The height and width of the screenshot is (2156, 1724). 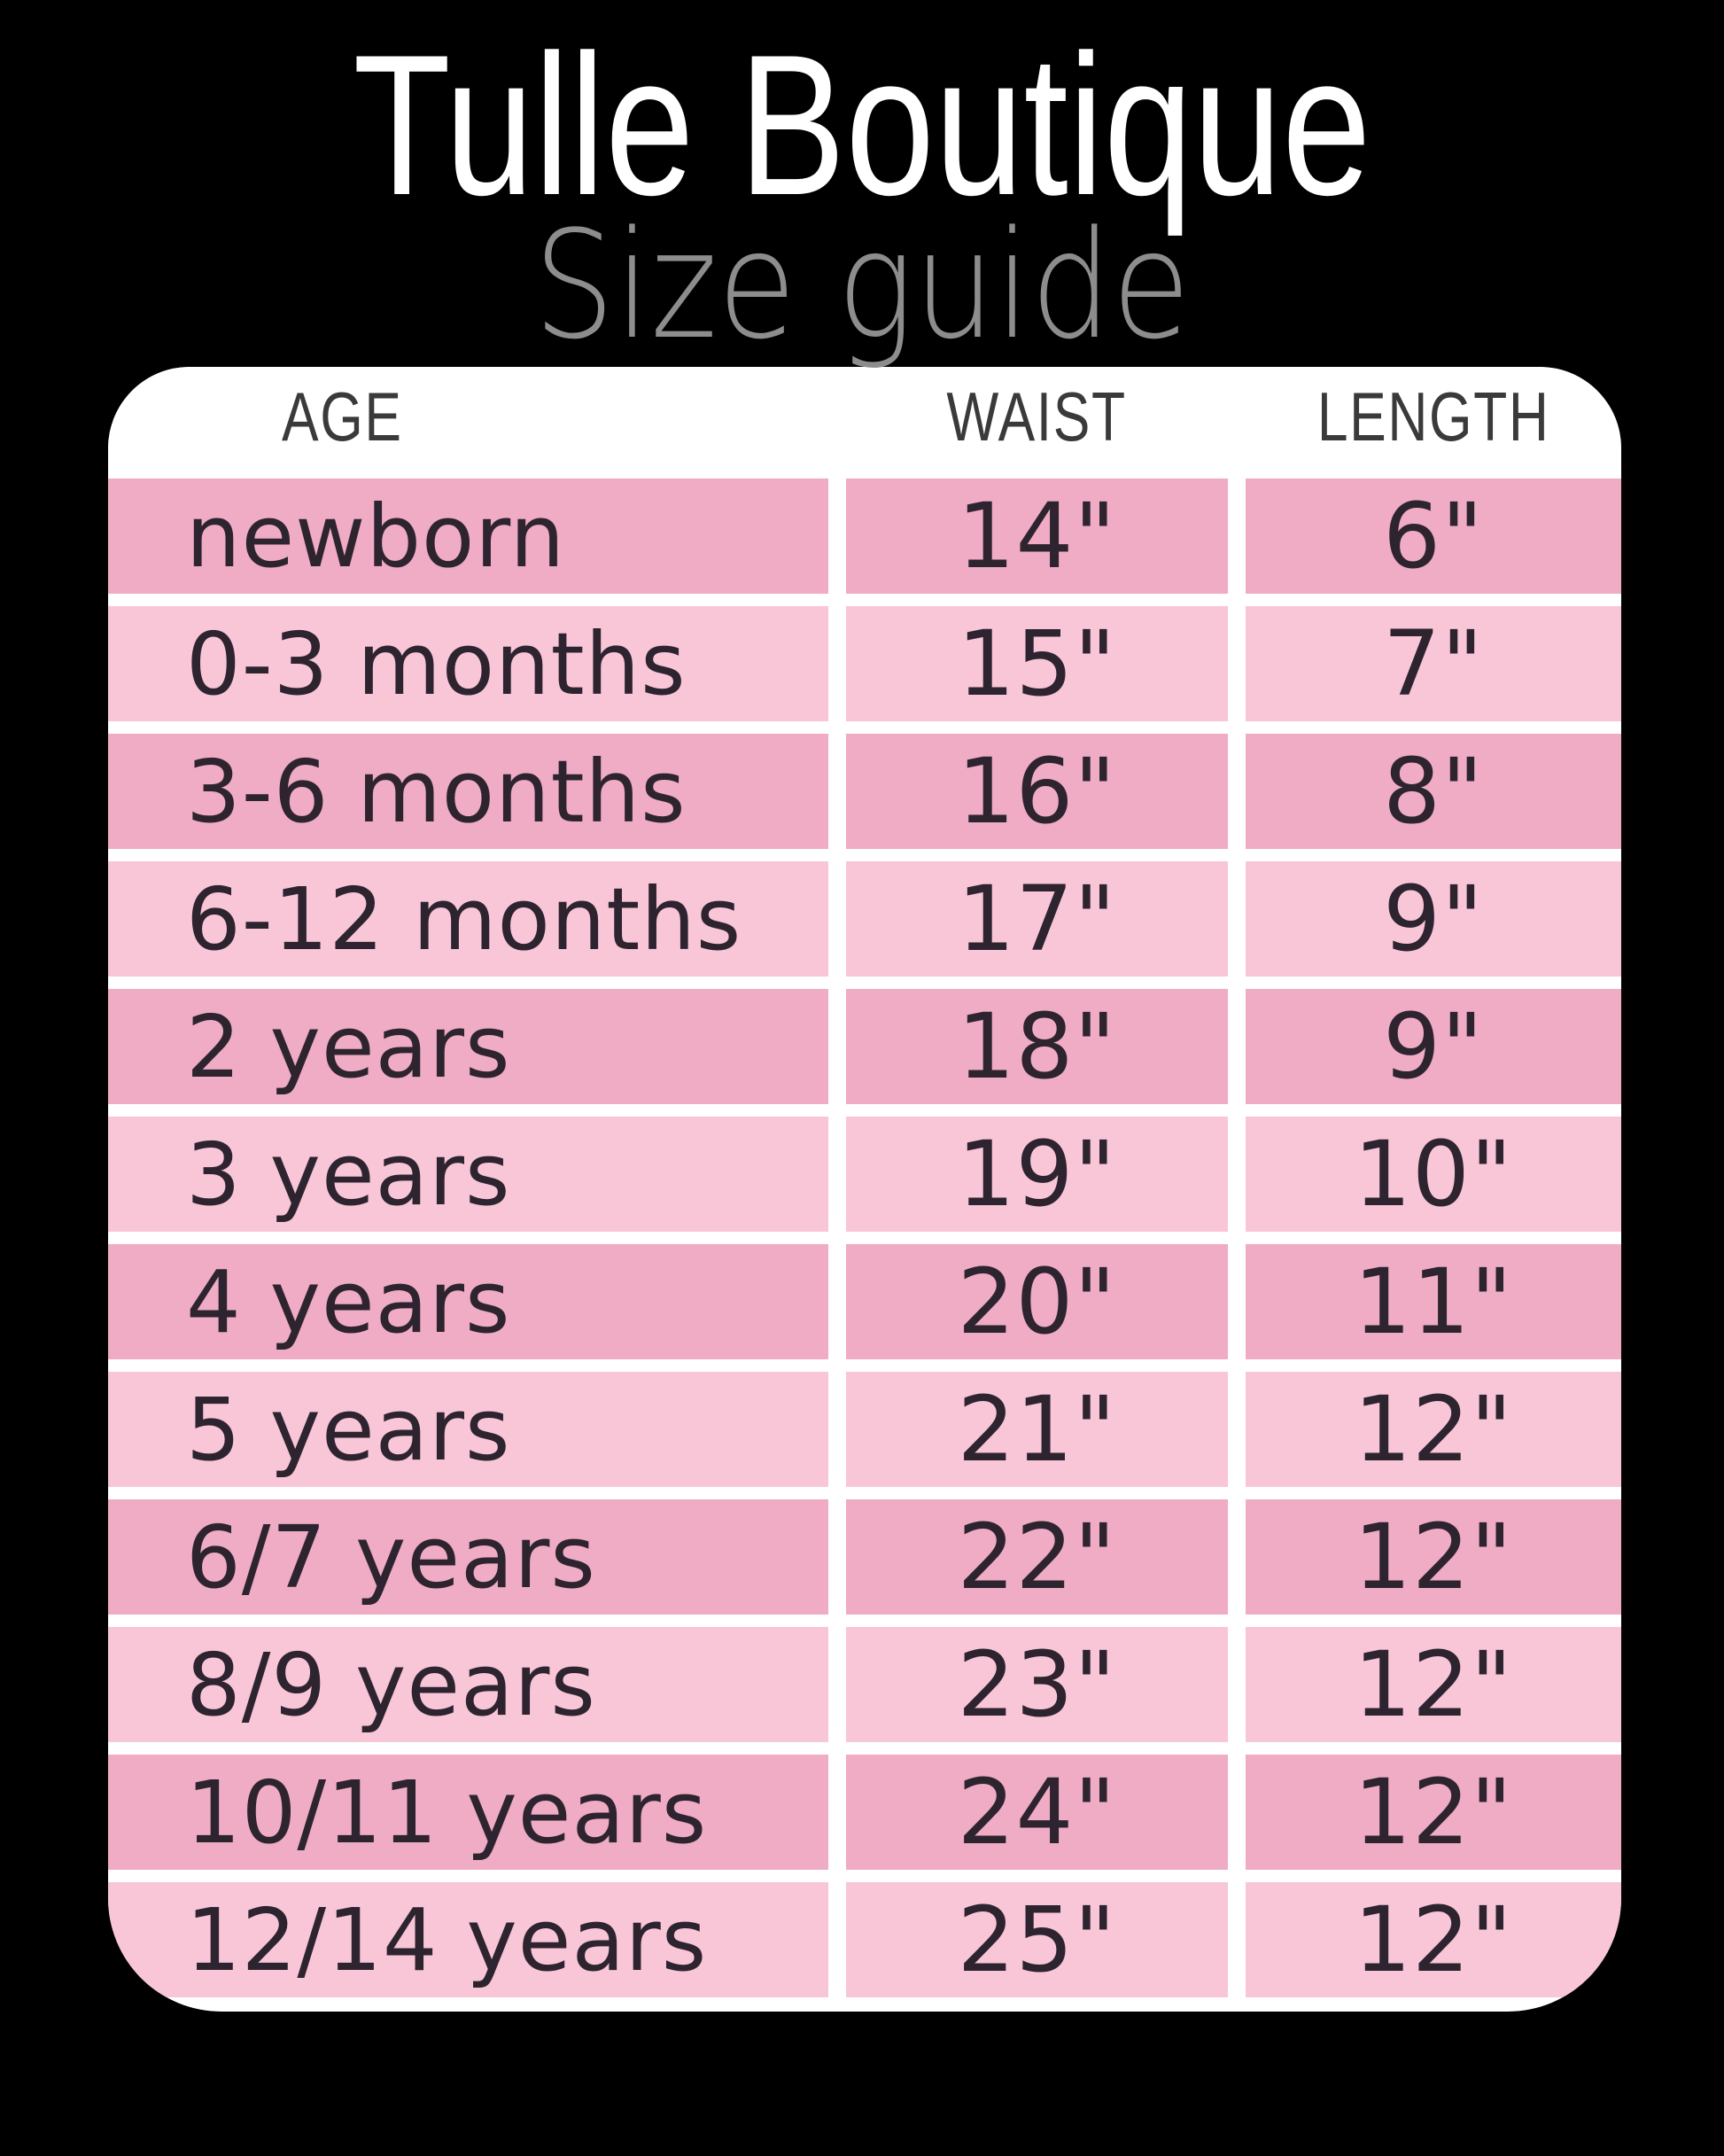 What do you see at coordinates (1037, 1301) in the screenshot?
I see `waist-cell: 20"` at bounding box center [1037, 1301].